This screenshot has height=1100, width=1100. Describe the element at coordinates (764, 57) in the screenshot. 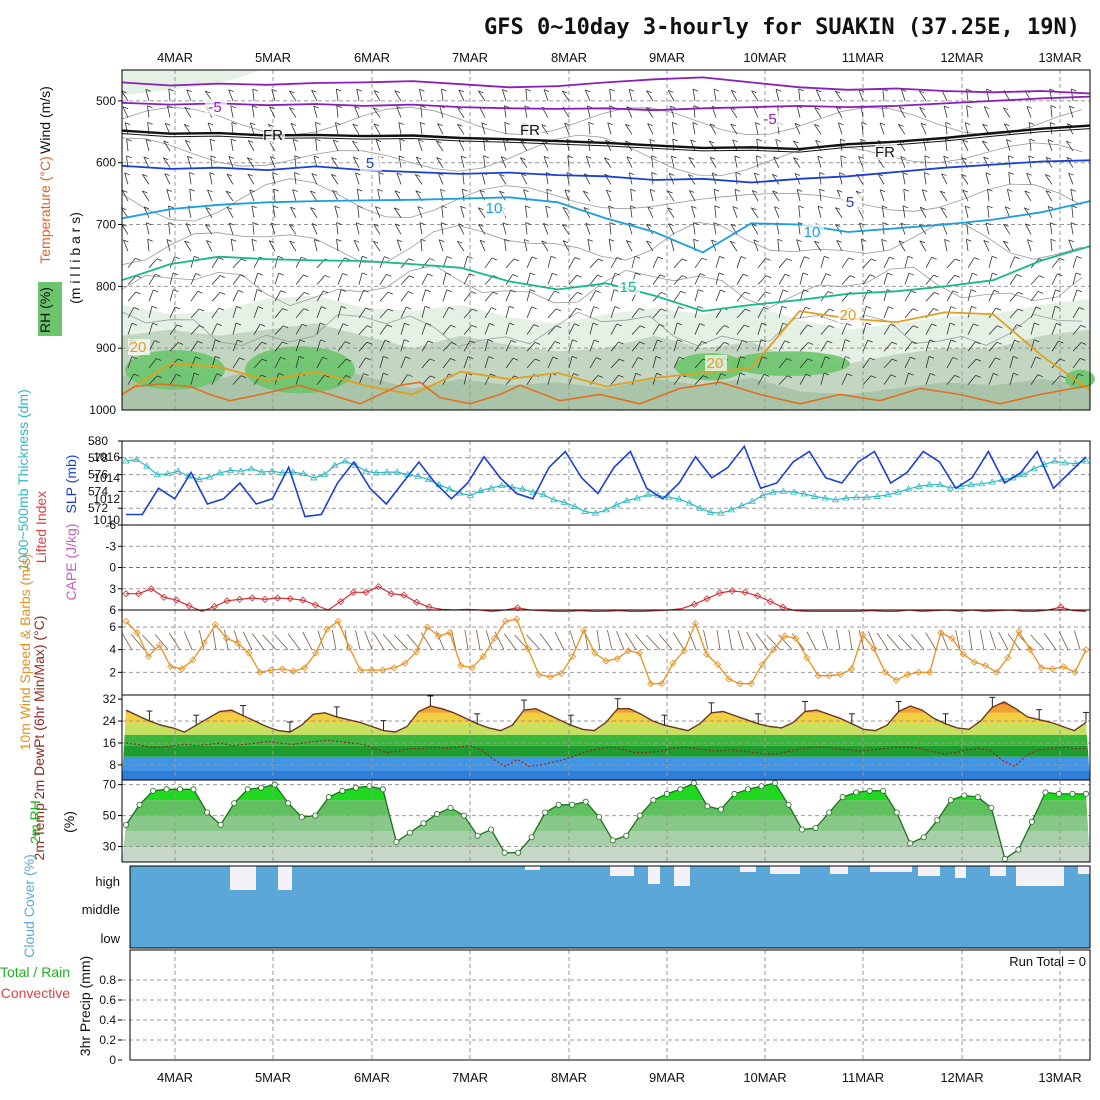

I see `date-label-top: 10MAR` at that location.